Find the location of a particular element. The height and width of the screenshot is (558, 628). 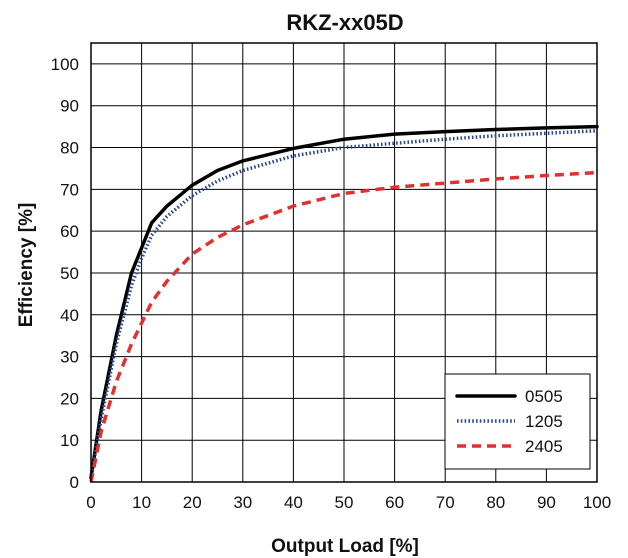

legend-label-0505: 0505 is located at coordinates (544, 396).